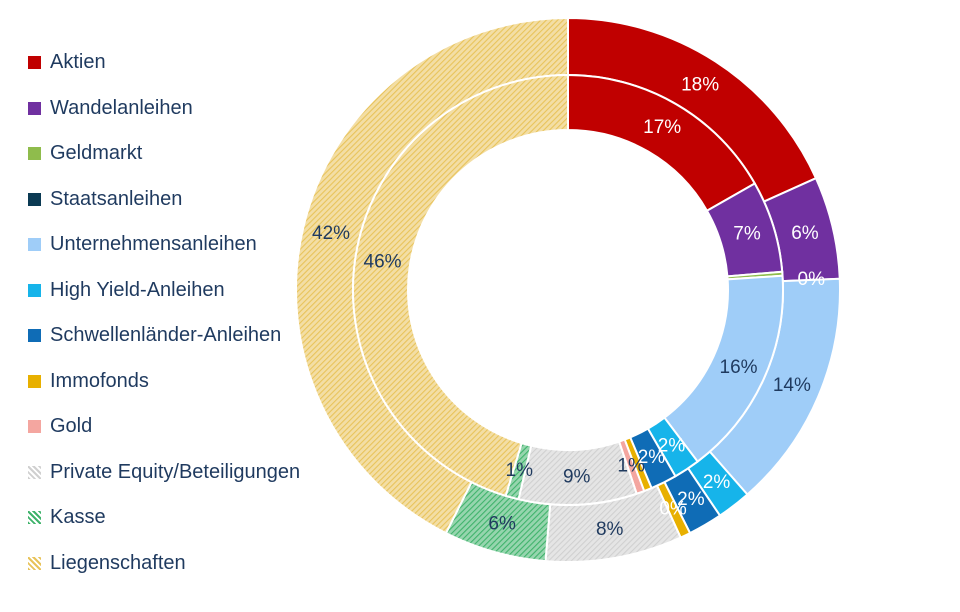 The height and width of the screenshot is (612, 960). Describe the element at coordinates (805, 233) in the screenshot. I see `outer-ring-label-wandelanleihen: 6%` at that location.